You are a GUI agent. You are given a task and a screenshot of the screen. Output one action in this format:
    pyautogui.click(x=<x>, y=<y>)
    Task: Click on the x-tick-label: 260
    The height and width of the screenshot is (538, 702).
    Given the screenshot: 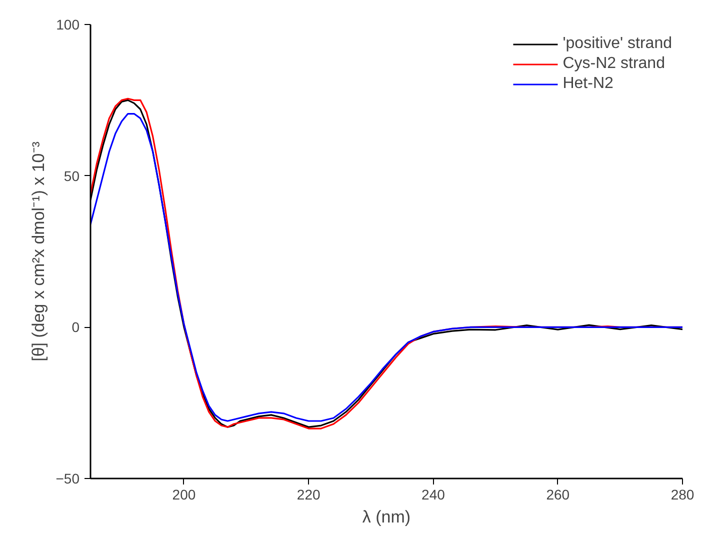 What is the action you would take?
    pyautogui.click(x=558, y=494)
    